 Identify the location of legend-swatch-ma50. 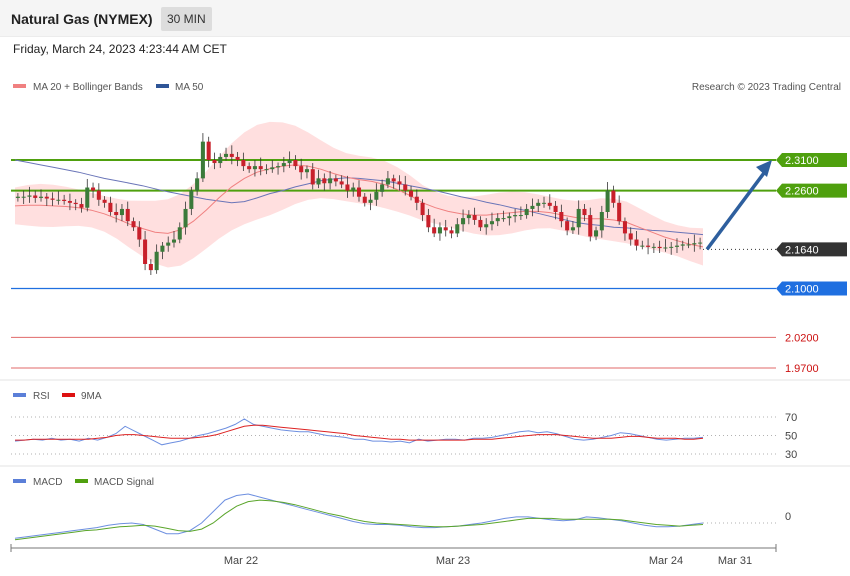
(162, 86).